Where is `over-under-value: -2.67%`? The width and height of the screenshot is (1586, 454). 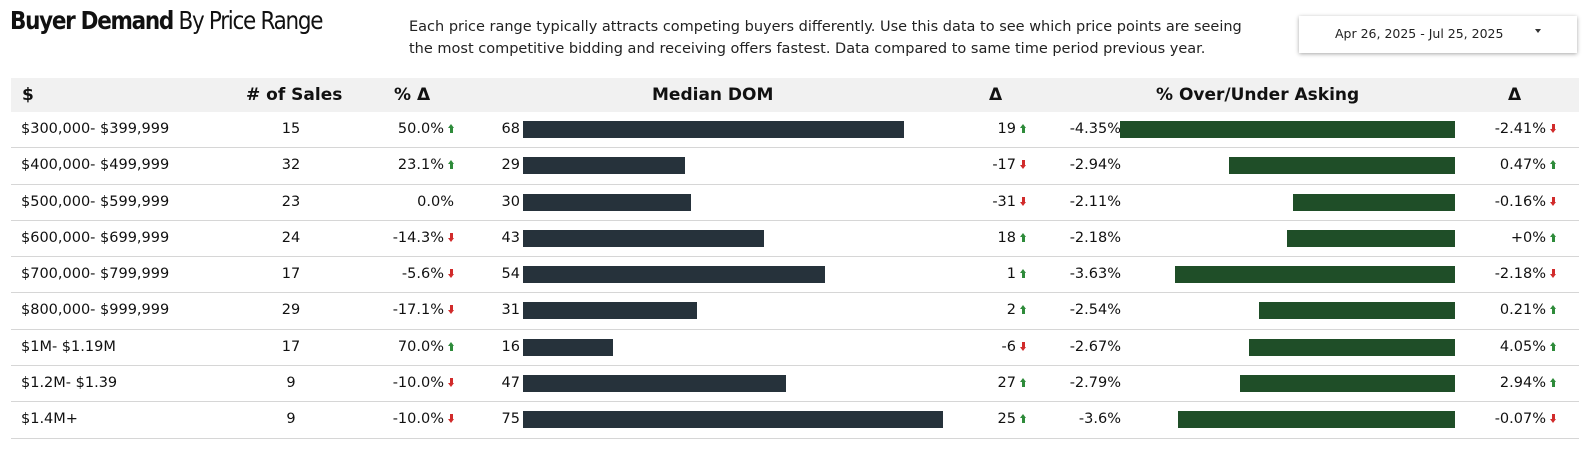 over-under-value: -2.67% is located at coordinates (1081, 347).